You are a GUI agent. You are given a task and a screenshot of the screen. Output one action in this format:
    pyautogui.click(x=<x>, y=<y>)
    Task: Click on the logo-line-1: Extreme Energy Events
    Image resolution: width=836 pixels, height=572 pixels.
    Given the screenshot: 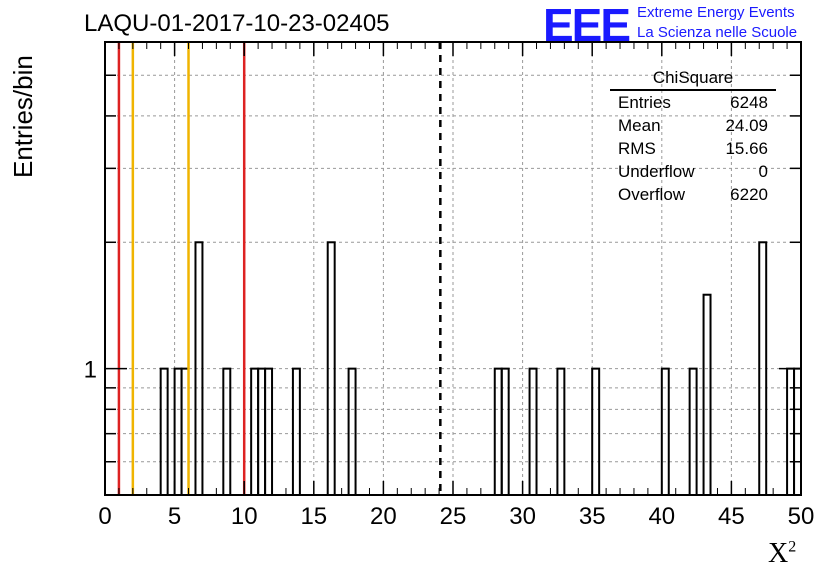 What is the action you would take?
    pyautogui.click(x=716, y=12)
    